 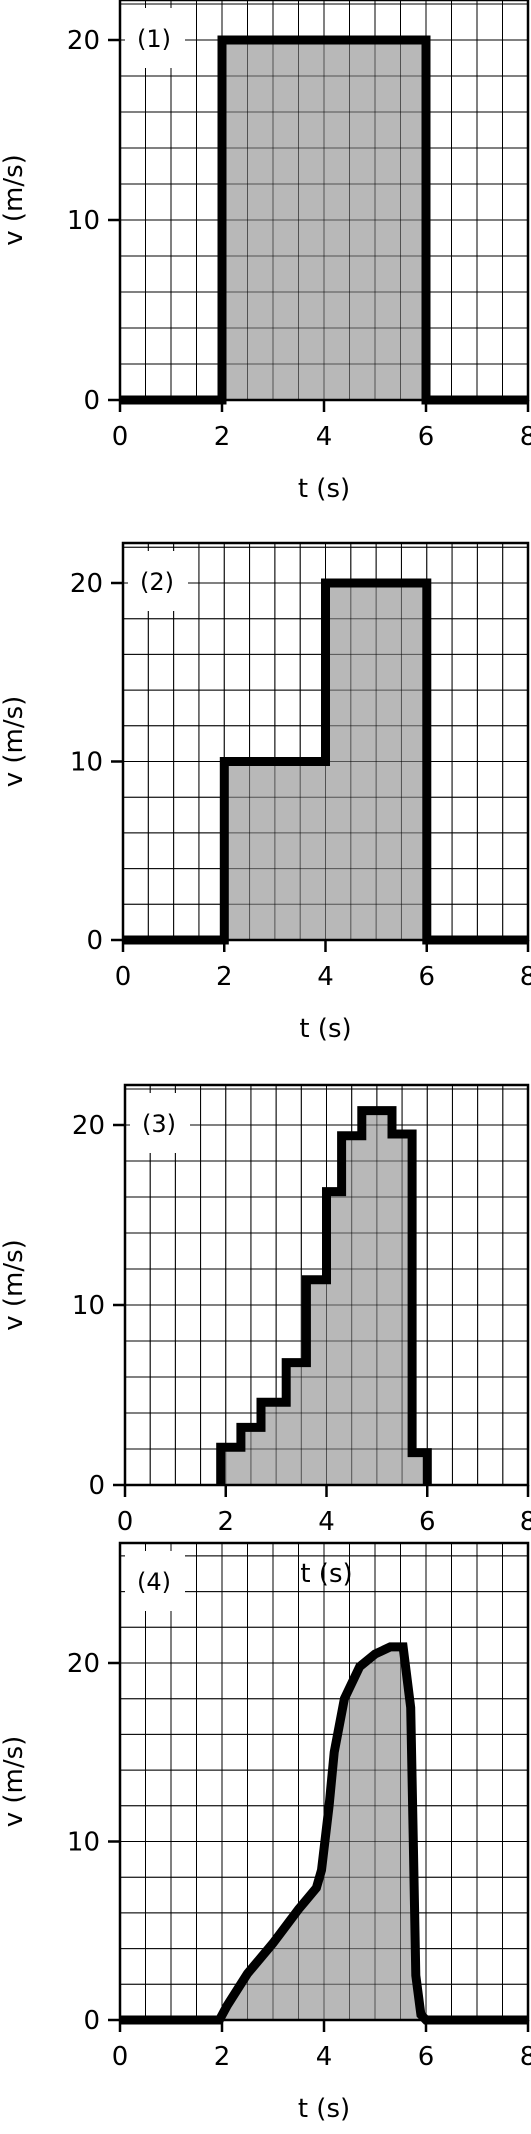 I want to click on panel-label: (1), so click(x=154, y=39).